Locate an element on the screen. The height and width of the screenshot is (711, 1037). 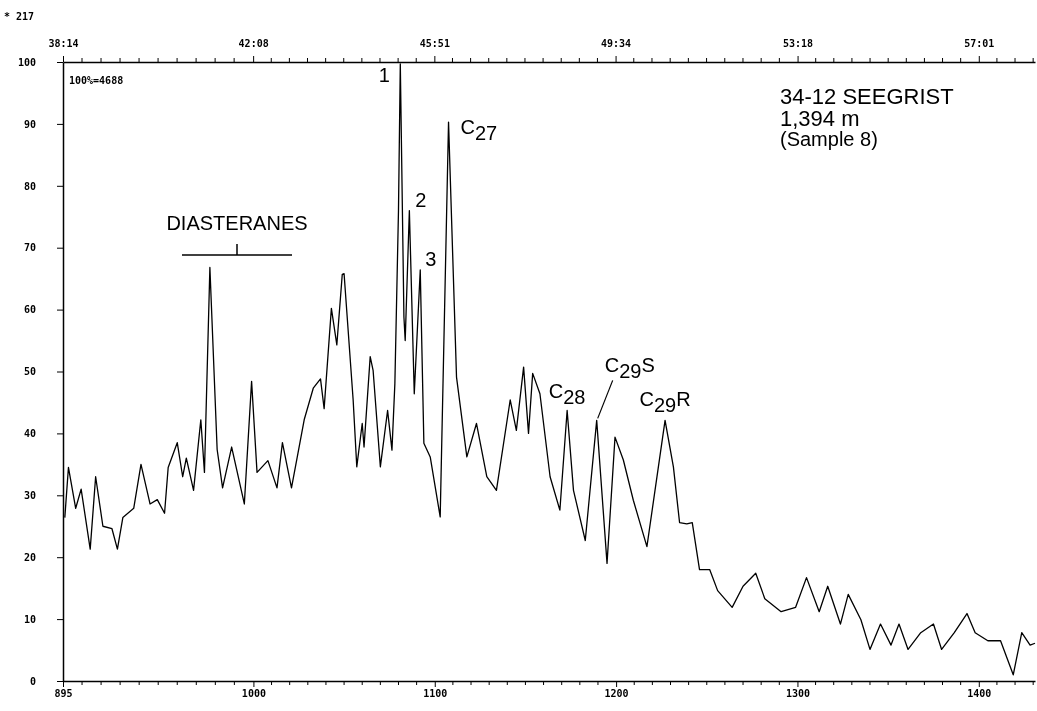
annotation: (Sample 8) is located at coordinates (829, 139).